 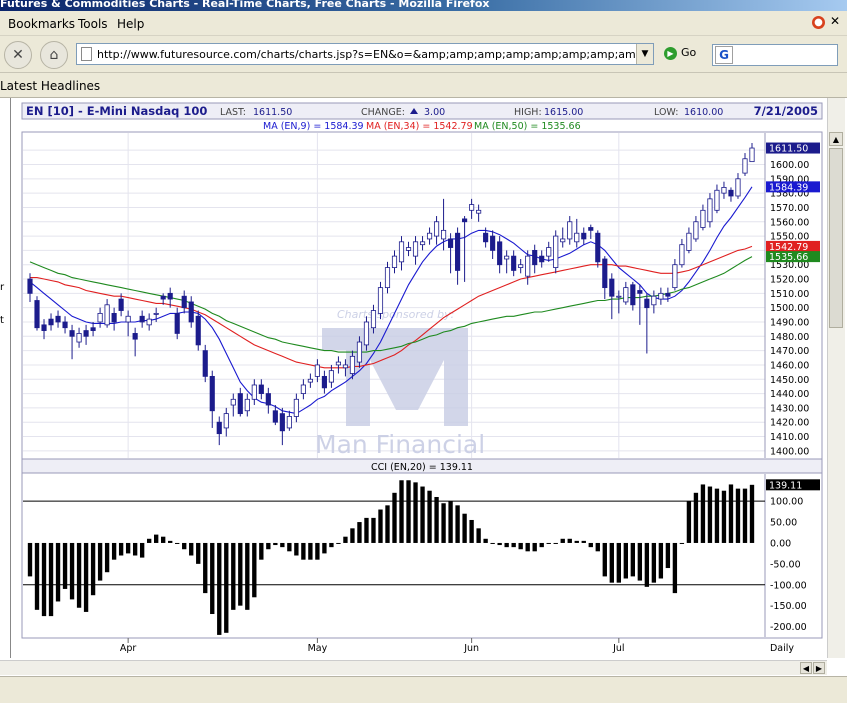 What do you see at coordinates (50, 86) in the screenshot?
I see `bookmark-latest-headlines: Latest Headlines` at bounding box center [50, 86].